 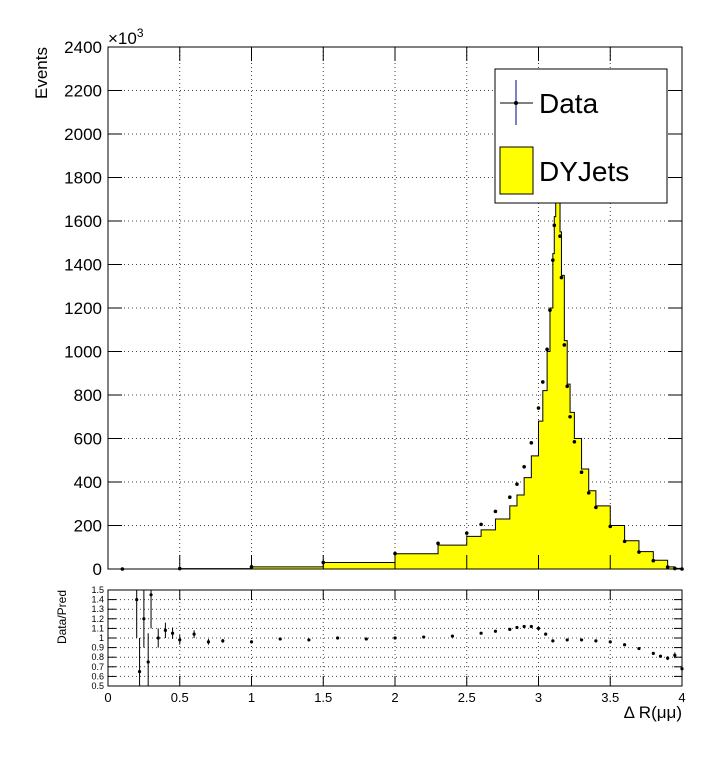 What do you see at coordinates (83, 178) in the screenshot?
I see `top-y-tick-label: 1800` at bounding box center [83, 178].